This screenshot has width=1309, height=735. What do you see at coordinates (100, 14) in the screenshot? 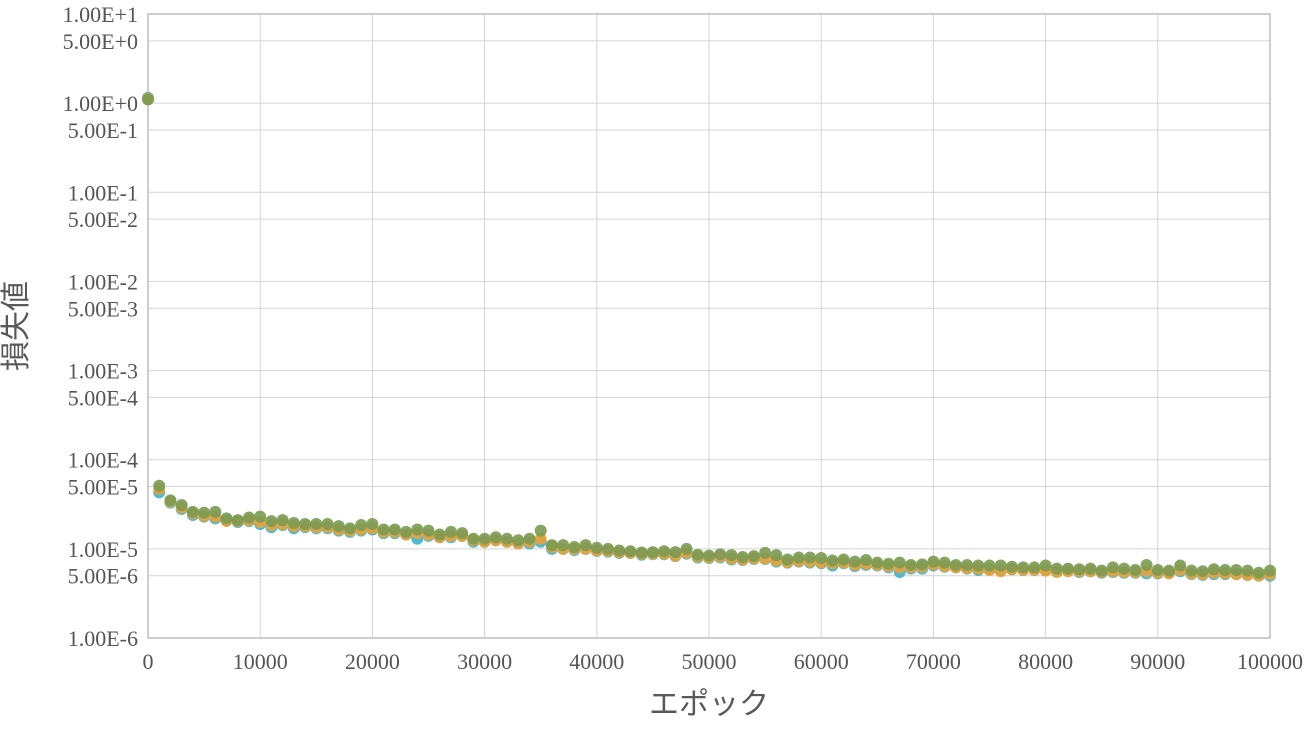
I see `y-tick-label: 1.00E+1` at bounding box center [100, 14].